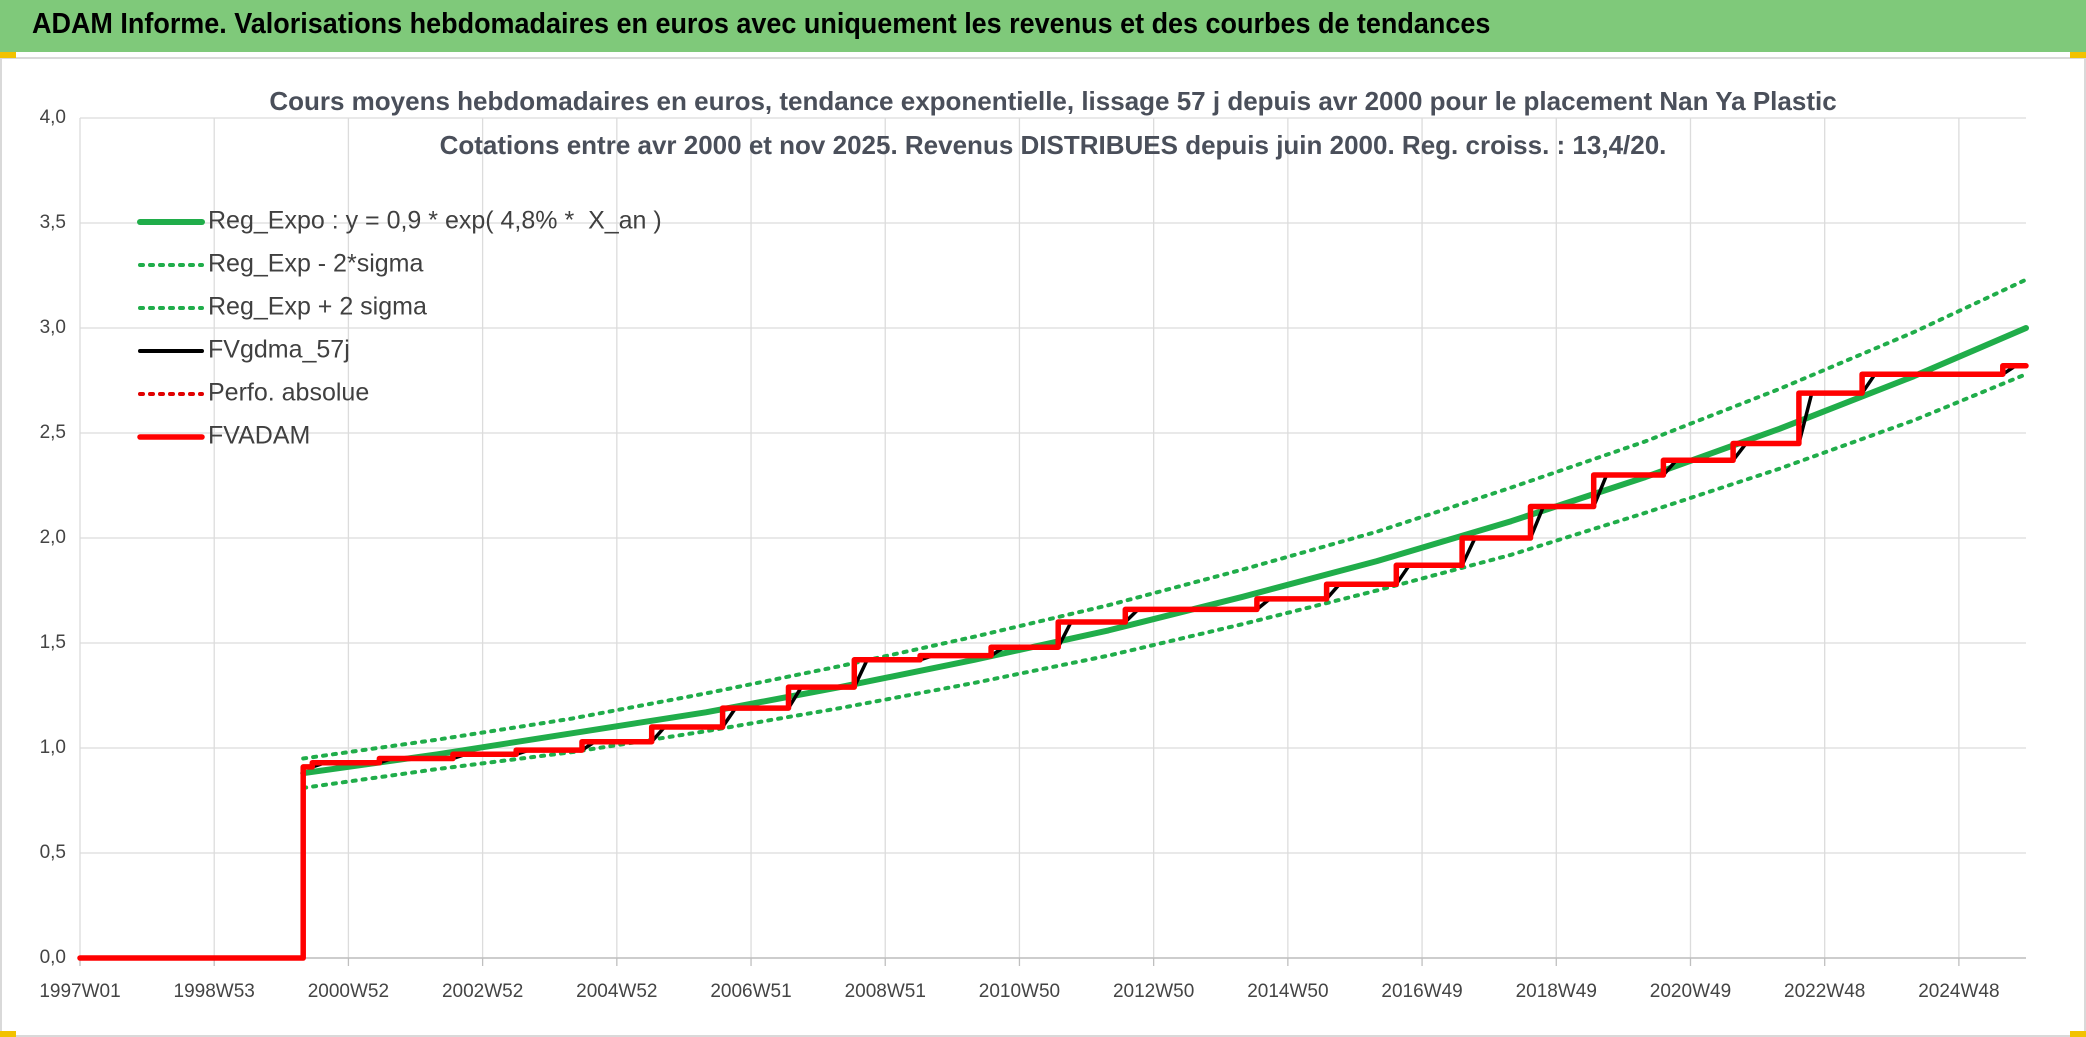 This screenshot has width=2086, height=1037. What do you see at coordinates (53, 852) in the screenshot?
I see `y-tick-label: 0,5` at bounding box center [53, 852].